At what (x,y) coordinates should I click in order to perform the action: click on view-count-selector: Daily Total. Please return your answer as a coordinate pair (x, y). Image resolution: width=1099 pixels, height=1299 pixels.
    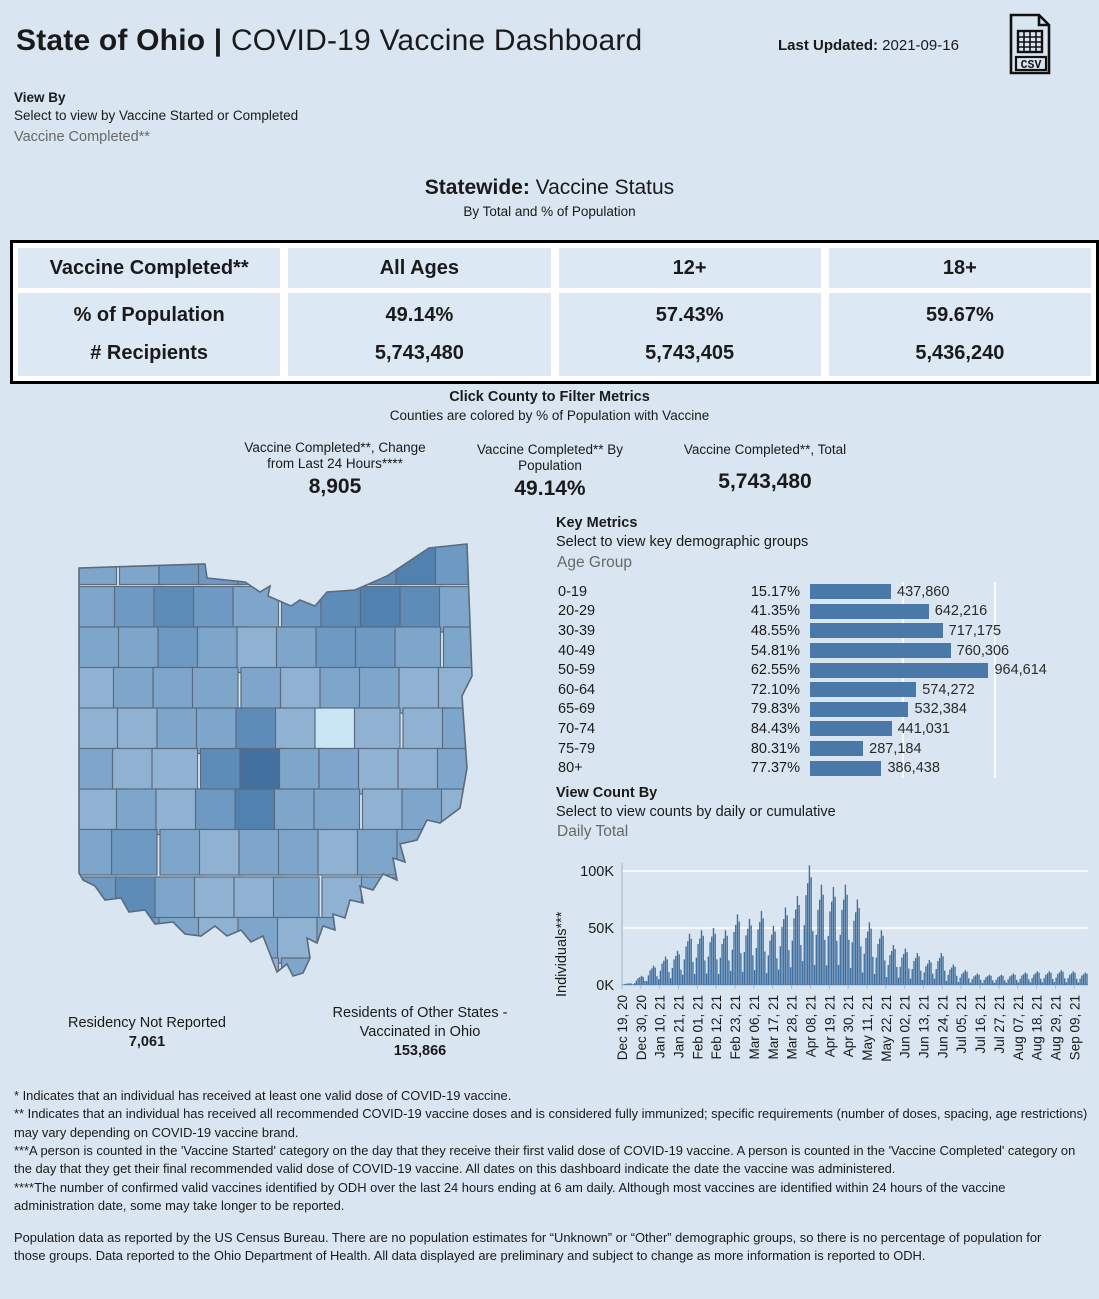
    Looking at the image, I should click on (593, 831).